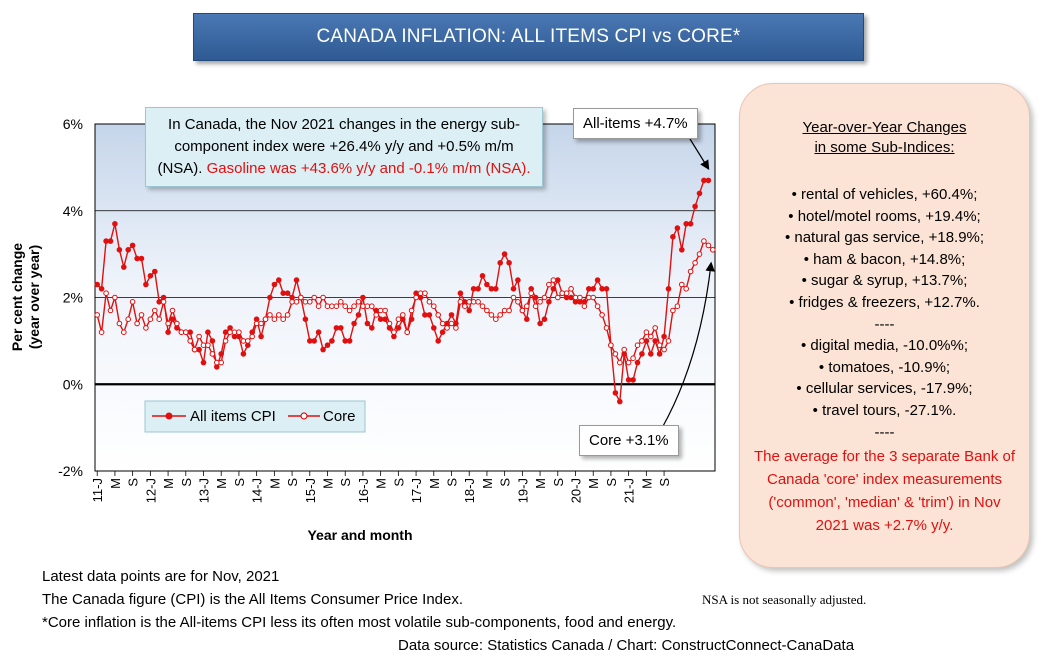 Image resolution: width=1051 pixels, height=669 pixels. Describe the element at coordinates (884, 389) in the screenshot. I see `list-item: • cellular services, -17.9%;` at that location.